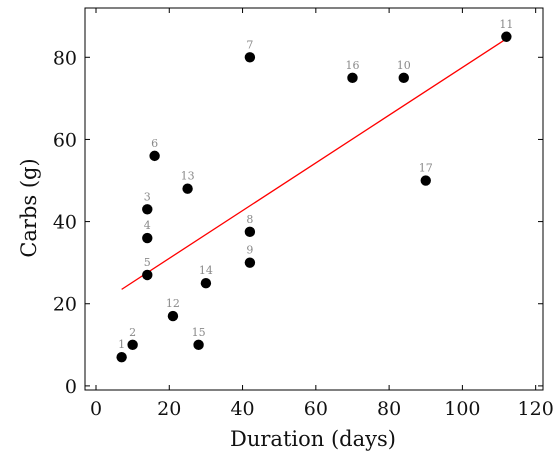 The width and height of the screenshot is (560, 462). I want to click on point-label: 2, so click(132, 332).